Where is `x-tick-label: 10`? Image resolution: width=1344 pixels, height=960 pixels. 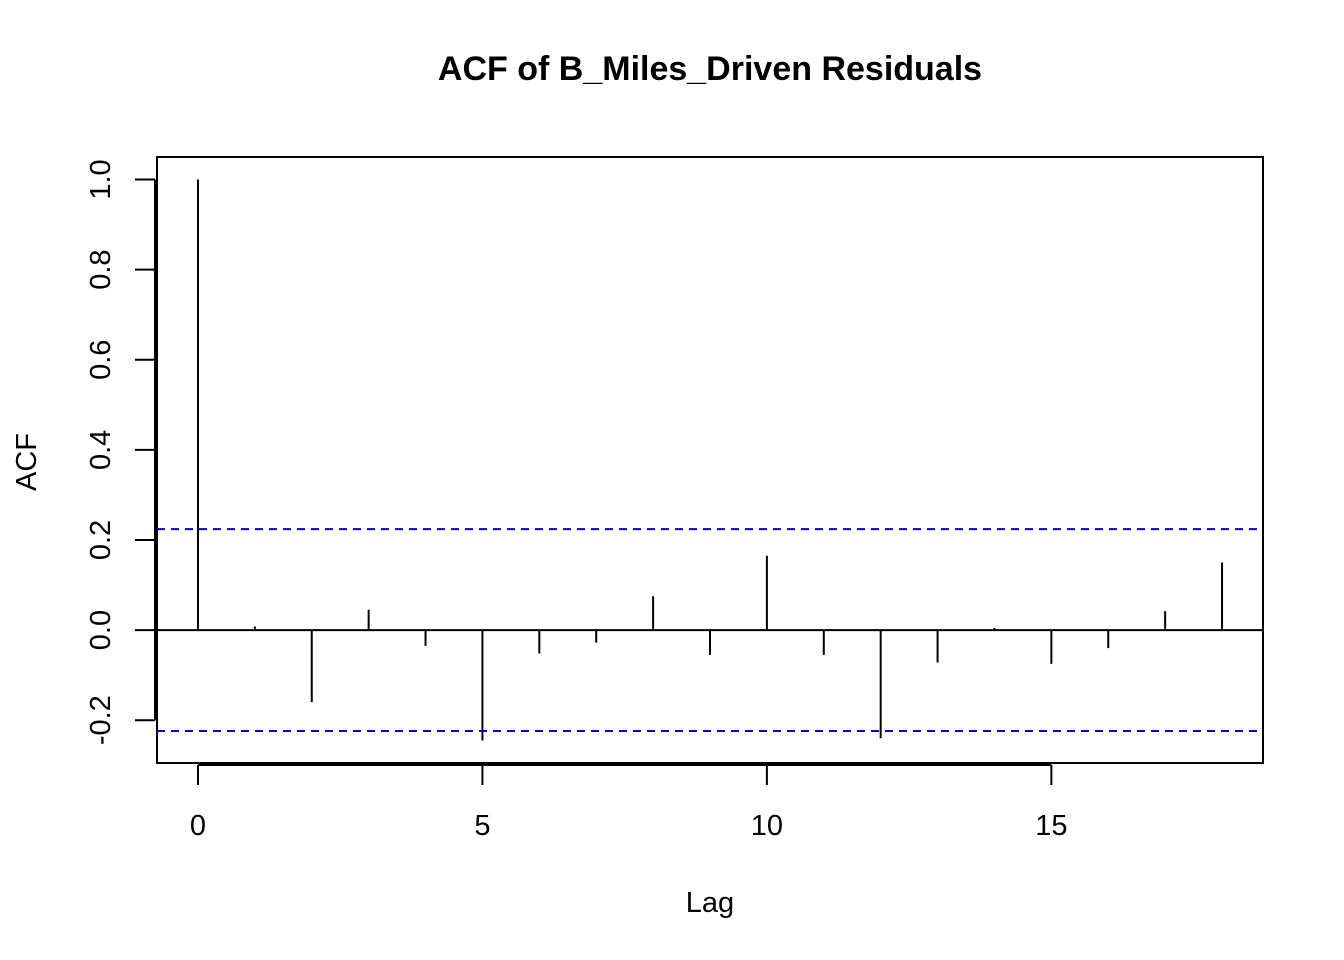 x-tick-label: 10 is located at coordinates (767, 826).